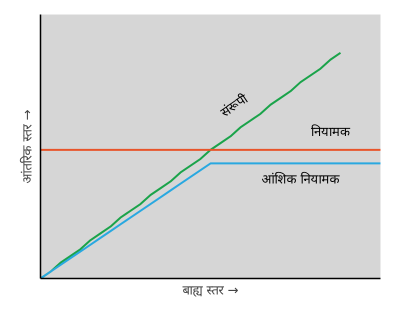  Describe the element at coordinates (301, 179) in the screenshot. I see `series-label: आंशिक नियामक` at that location.